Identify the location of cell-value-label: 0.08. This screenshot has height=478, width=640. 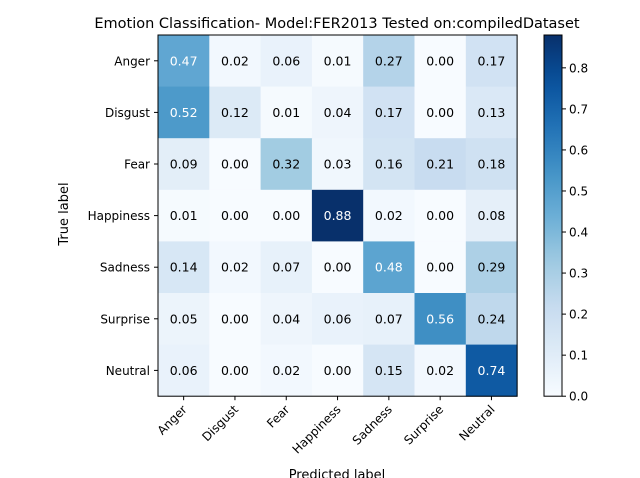
(492, 215).